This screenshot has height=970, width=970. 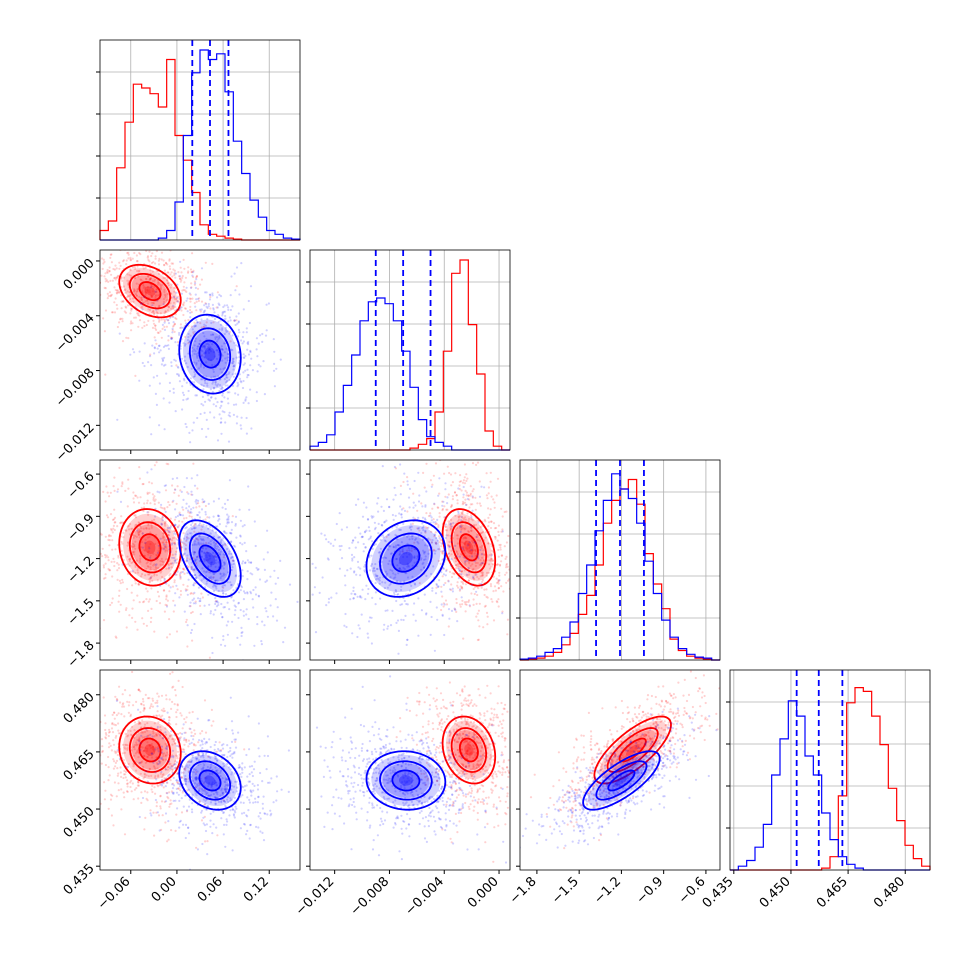 What do you see at coordinates (315, 896) in the screenshot?
I see `x-tick-label: −0.012` at bounding box center [315, 896].